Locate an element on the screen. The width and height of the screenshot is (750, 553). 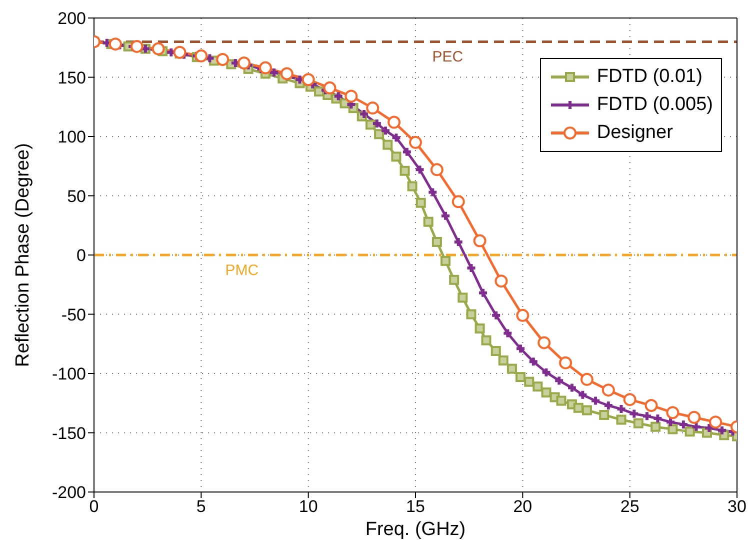
y-tick-label: 0 is located at coordinates (81, 256).